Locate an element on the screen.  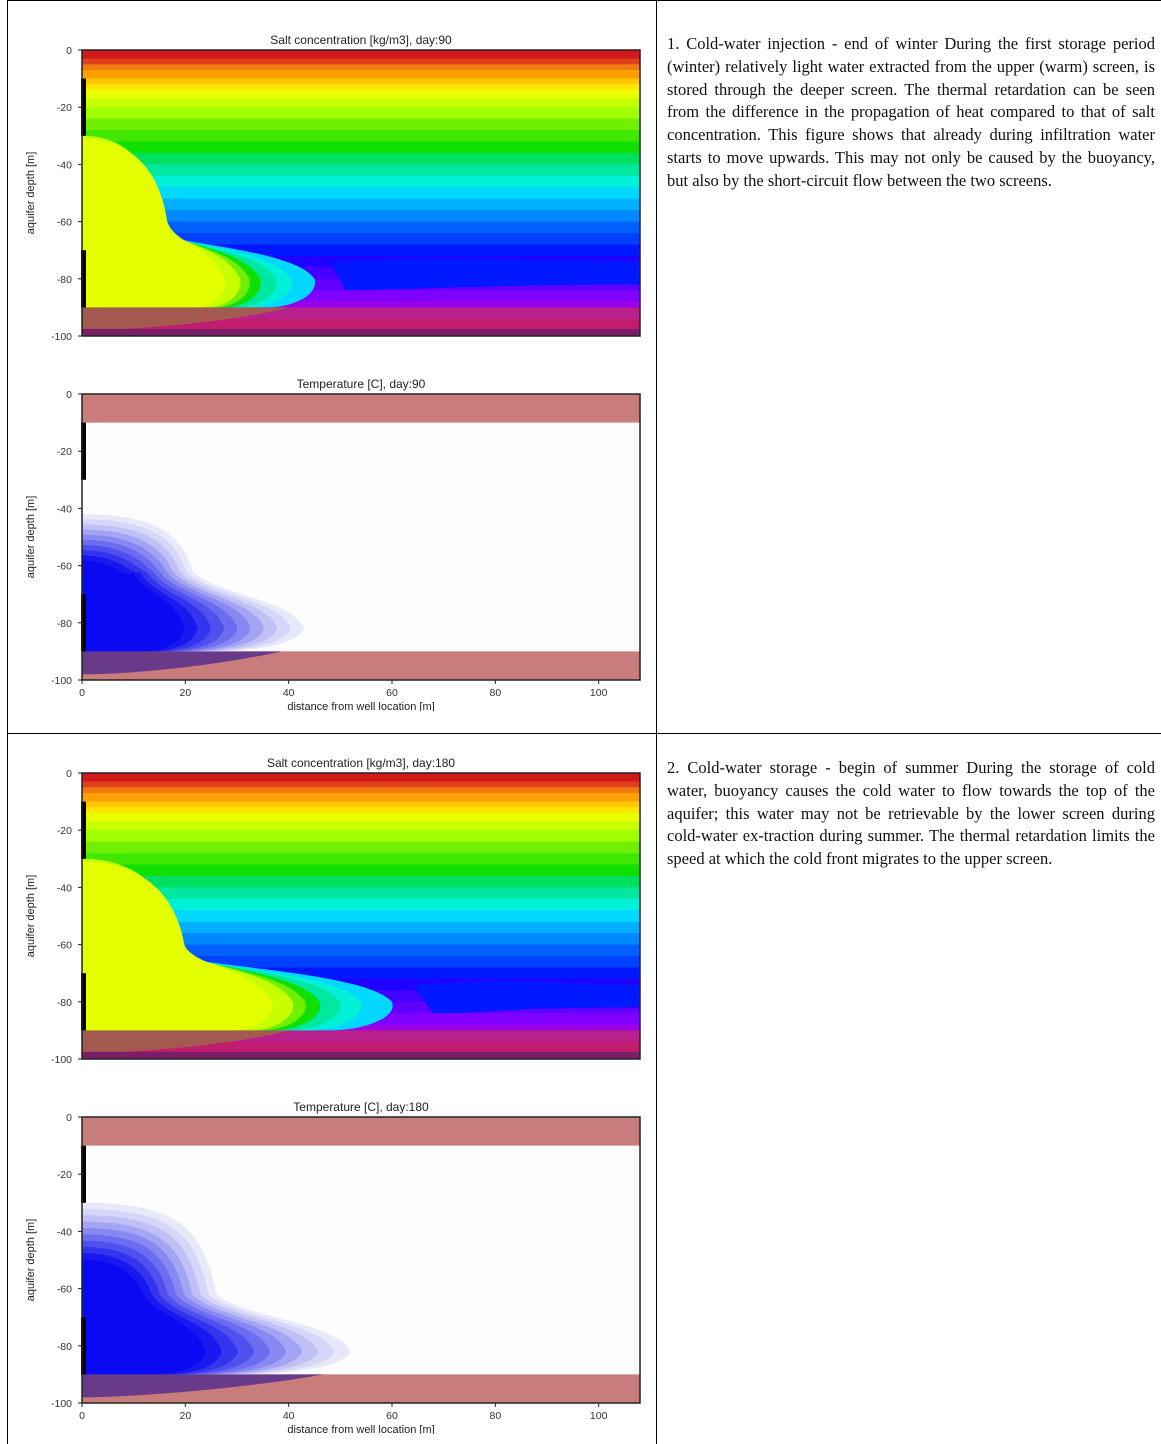
temp-plume-contour is located at coordinates (144, 1317).